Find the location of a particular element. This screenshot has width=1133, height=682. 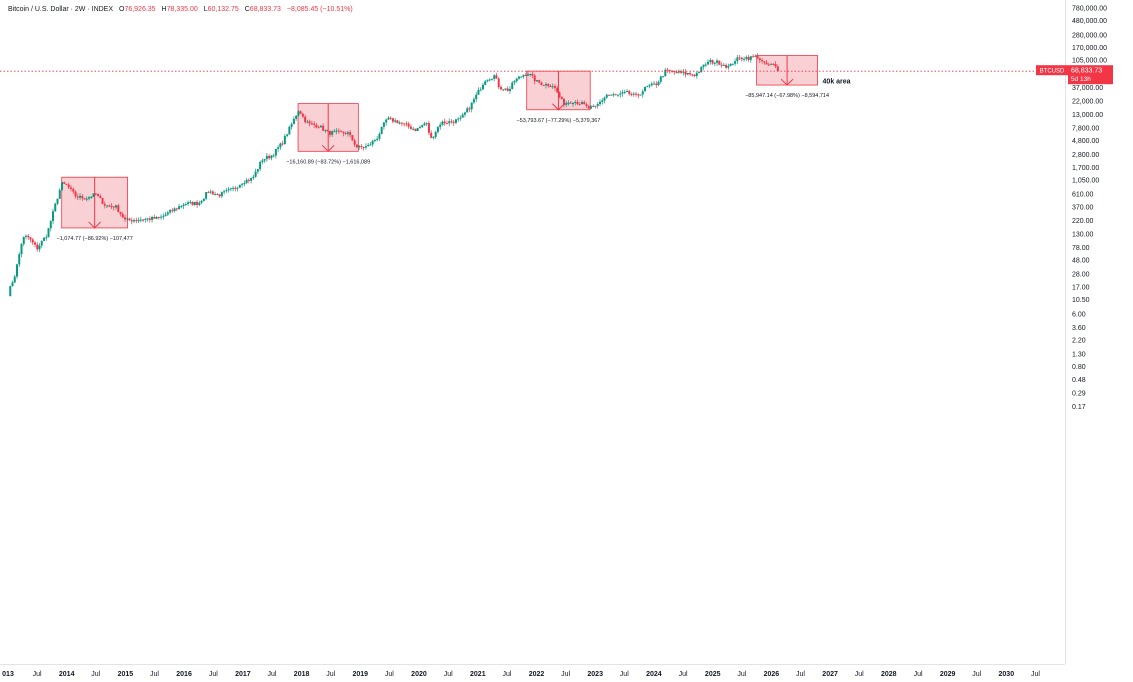

x-tick-year-label: 013 is located at coordinates (8, 674).